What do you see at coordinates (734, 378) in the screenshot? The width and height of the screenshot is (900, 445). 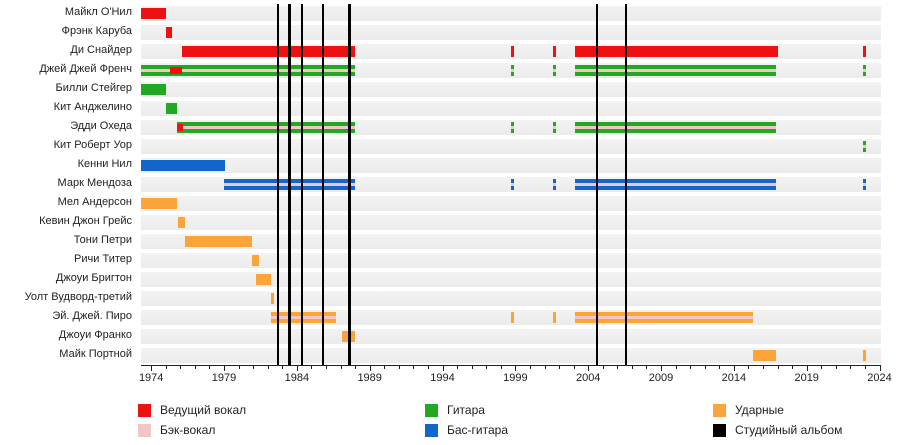 I see `axis-tick-label: 2014` at bounding box center [734, 378].